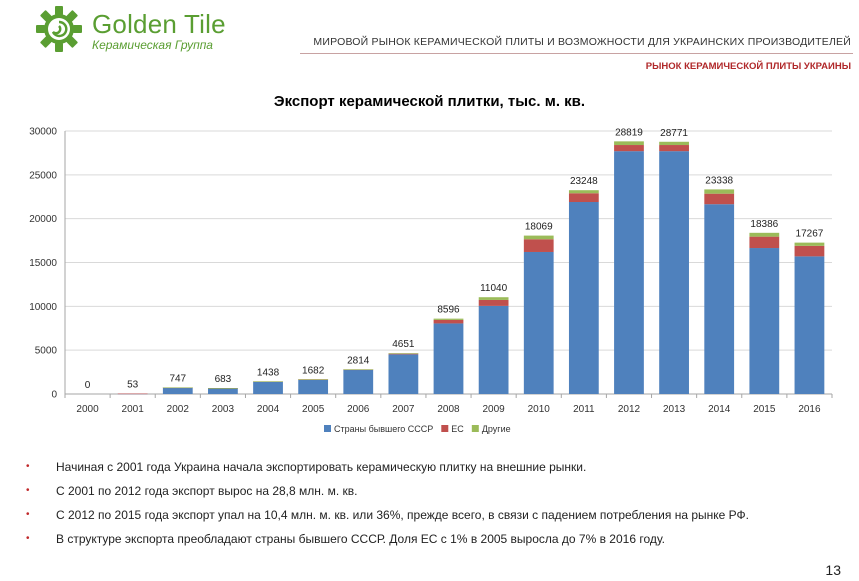 The height and width of the screenshot is (581, 859). Describe the element at coordinates (576, 53) in the screenshot. I see `header-divider` at that location.